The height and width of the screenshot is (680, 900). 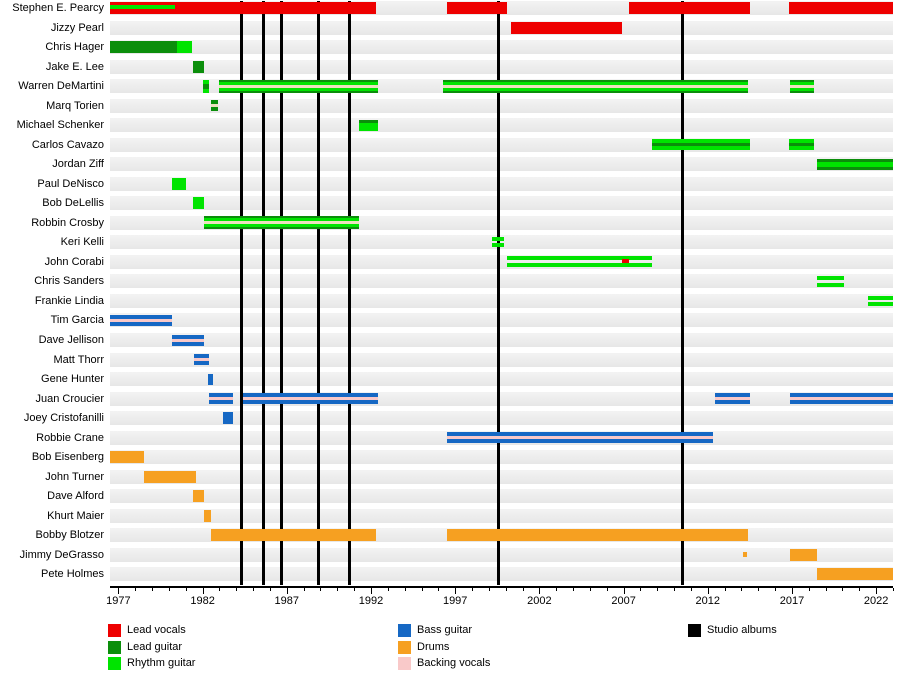 I want to click on member-label: Robbin Crosby, so click(x=67, y=222).